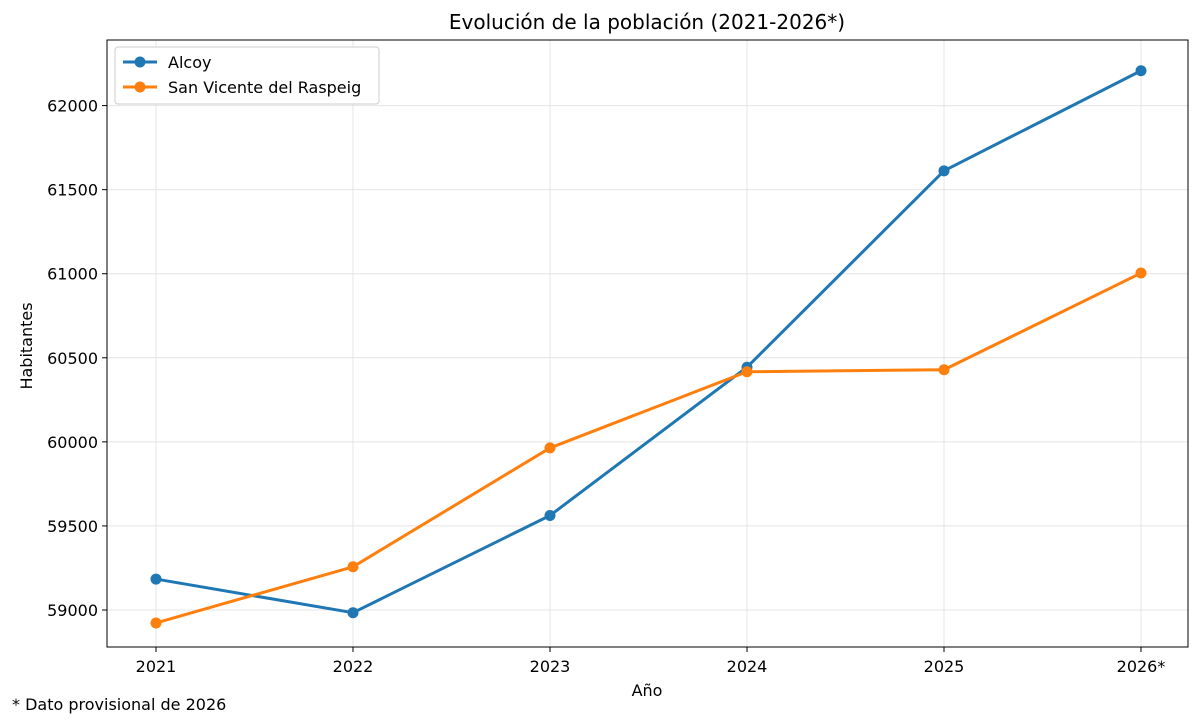  What do you see at coordinates (647, 22) in the screenshot?
I see `chart-title: Evolución de la población (2021-2026*)` at bounding box center [647, 22].